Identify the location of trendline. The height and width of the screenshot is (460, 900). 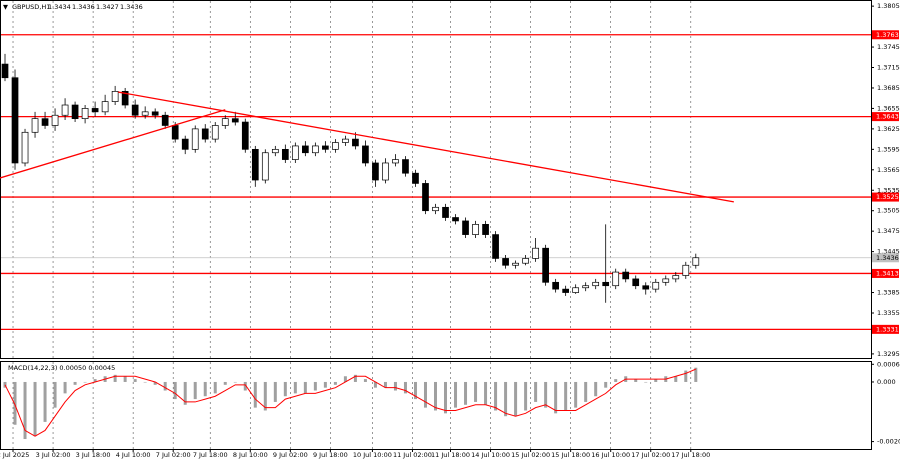
(113, 144).